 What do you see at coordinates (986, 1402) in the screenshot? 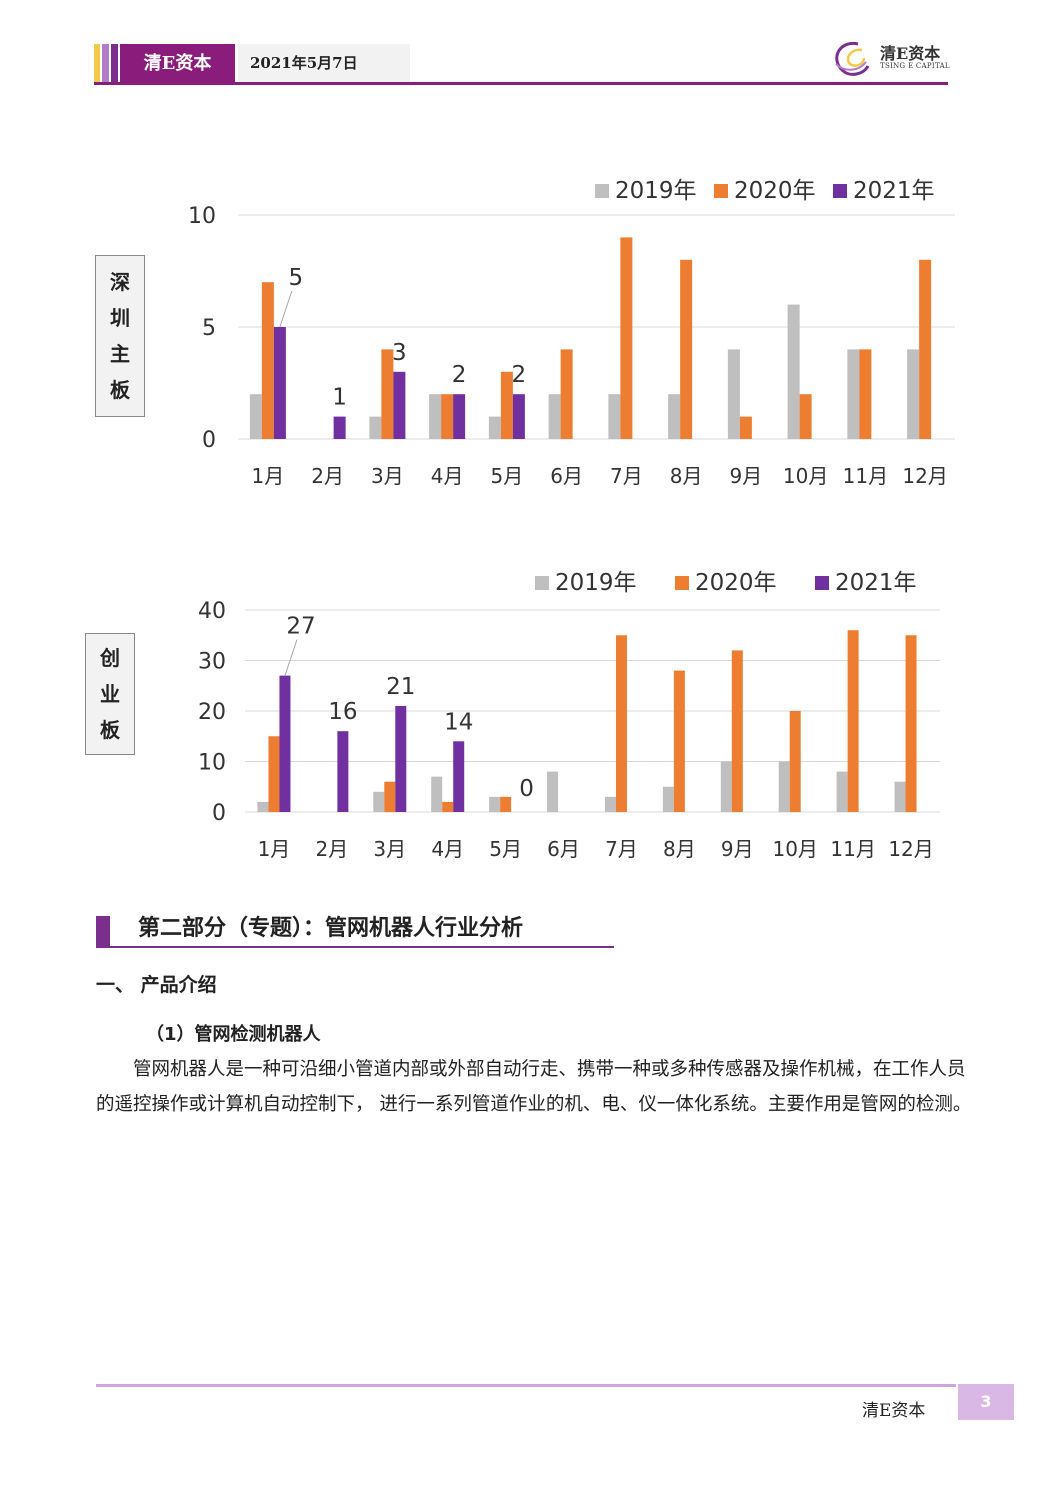
I see `page-number: 3` at bounding box center [986, 1402].